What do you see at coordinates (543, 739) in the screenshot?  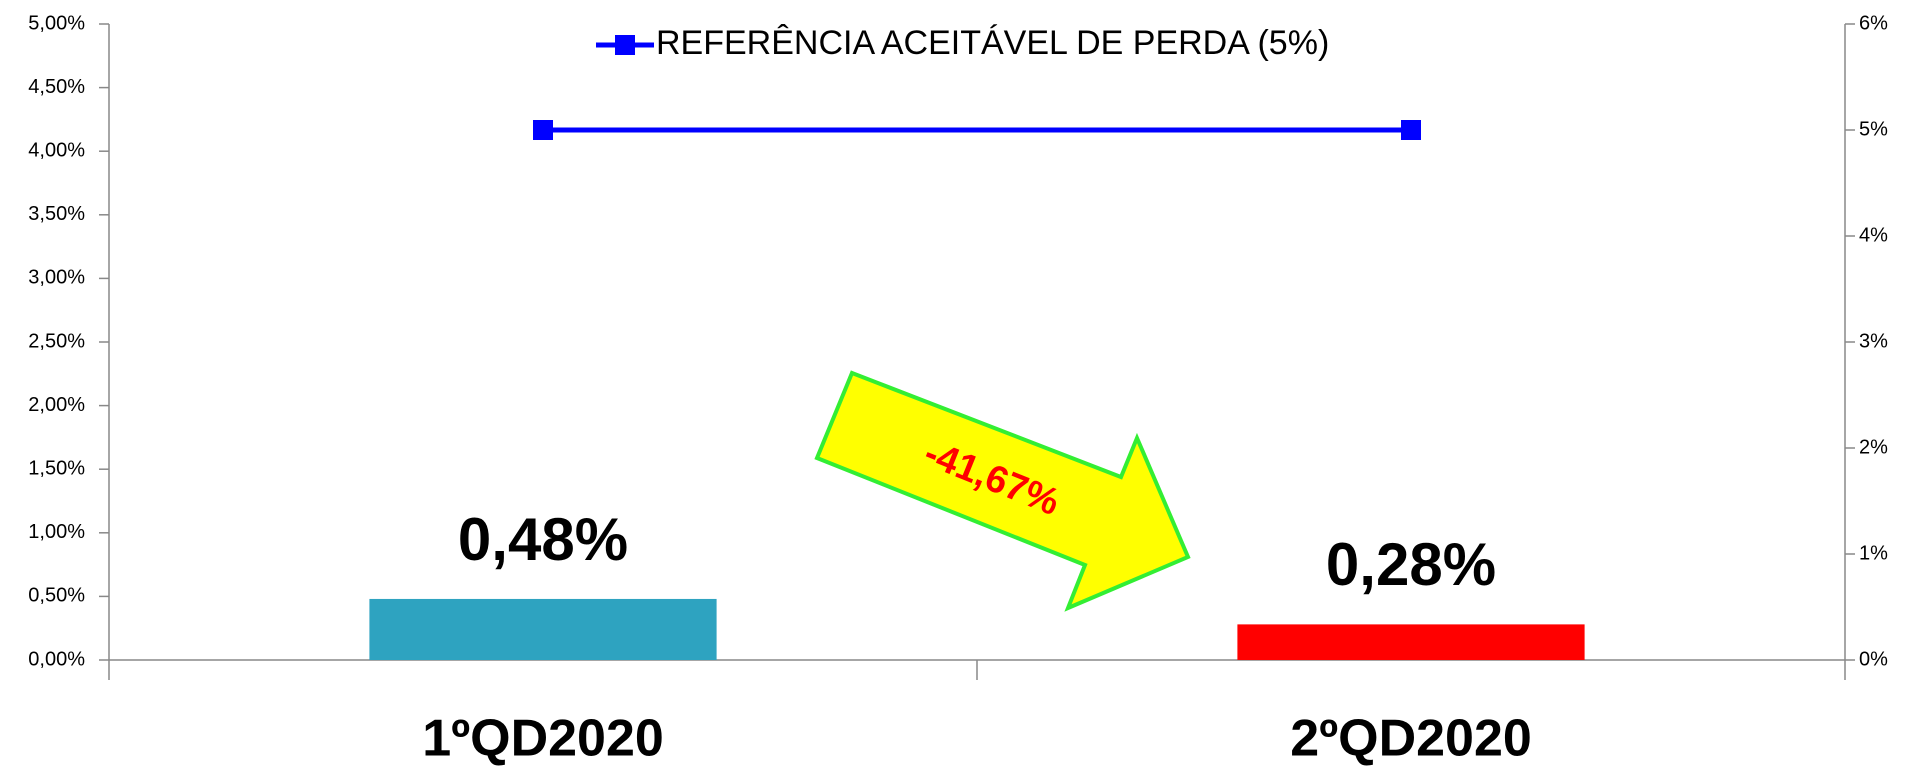 I see `x-tick-label: 1ºQD2020` at bounding box center [543, 739].